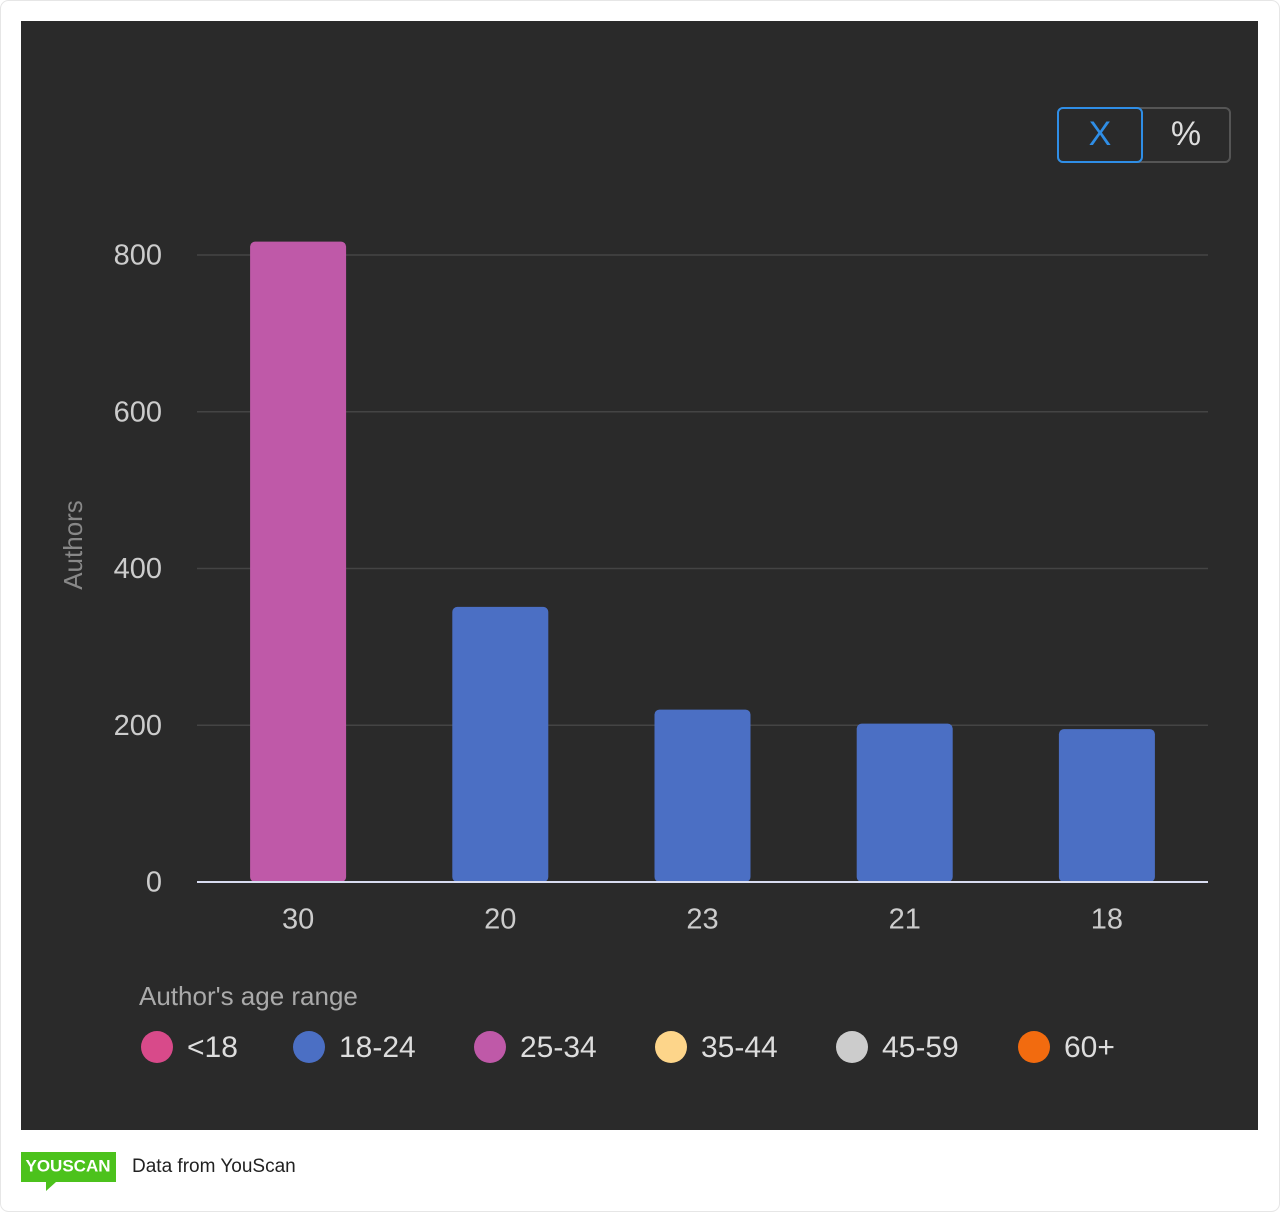 The width and height of the screenshot is (1280, 1212). Describe the element at coordinates (138, 726) in the screenshot. I see `y-tick-label: 200` at that location.